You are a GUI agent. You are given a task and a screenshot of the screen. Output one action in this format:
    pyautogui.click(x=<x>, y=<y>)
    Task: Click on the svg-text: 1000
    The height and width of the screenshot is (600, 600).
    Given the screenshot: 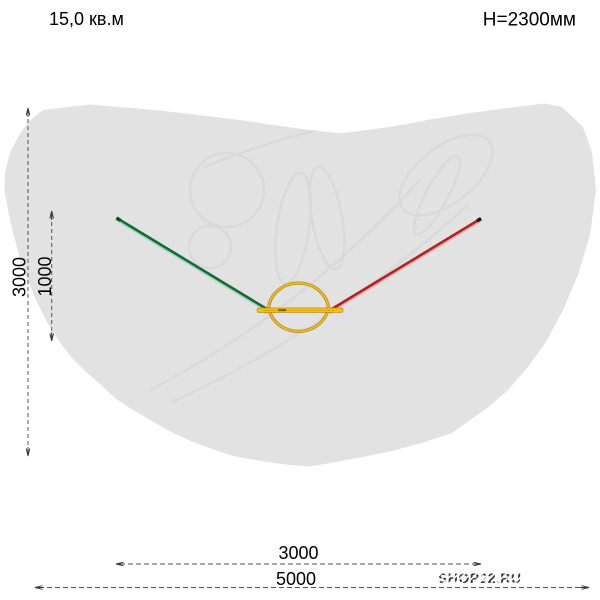 What is the action you would take?
    pyautogui.click(x=45, y=276)
    